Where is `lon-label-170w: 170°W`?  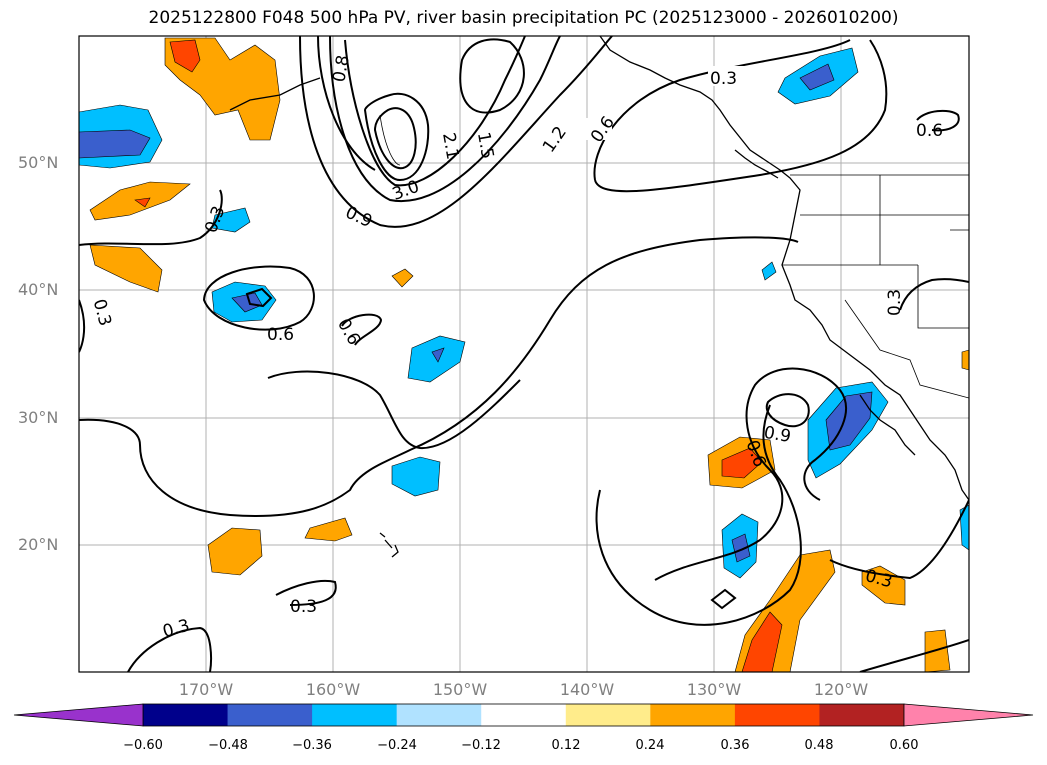
lon-label-170w: 170°W is located at coordinates (206, 689).